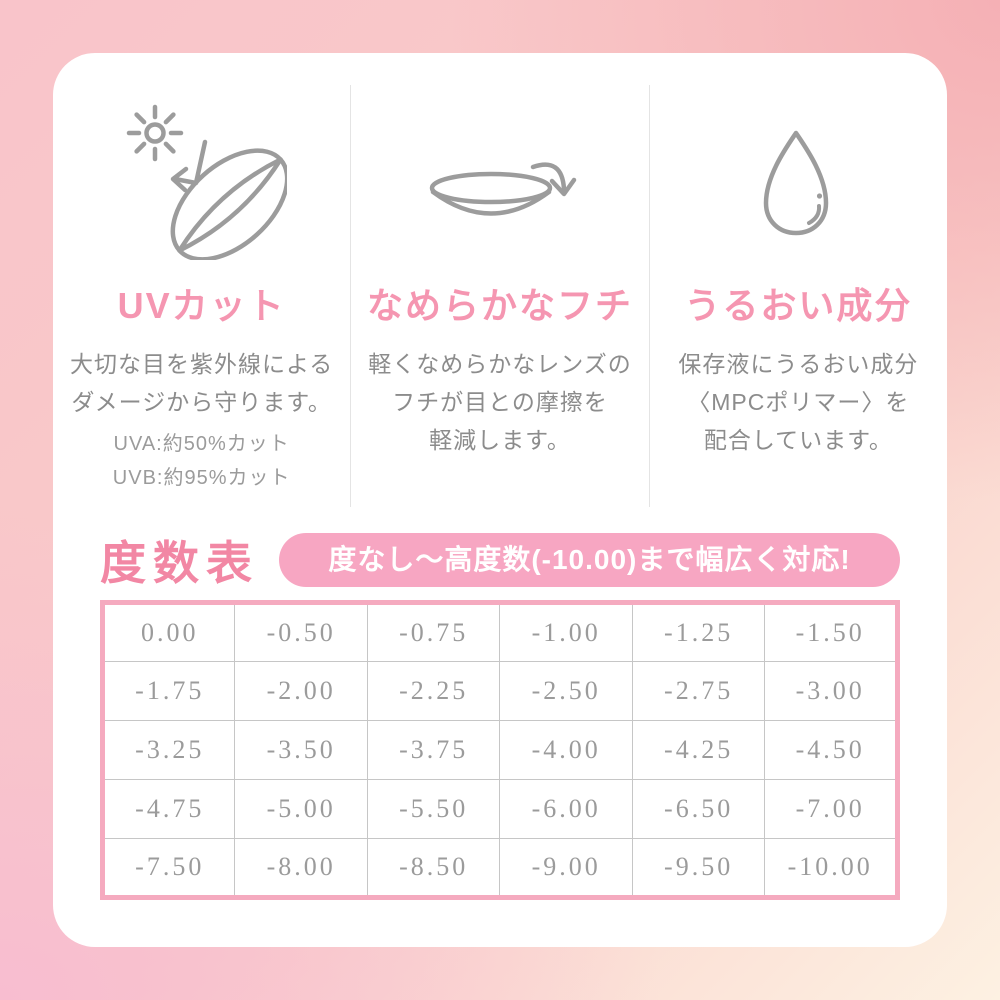 The width and height of the screenshot is (1000, 1000). I want to click on power-value-cell: -1.25, so click(698, 632).